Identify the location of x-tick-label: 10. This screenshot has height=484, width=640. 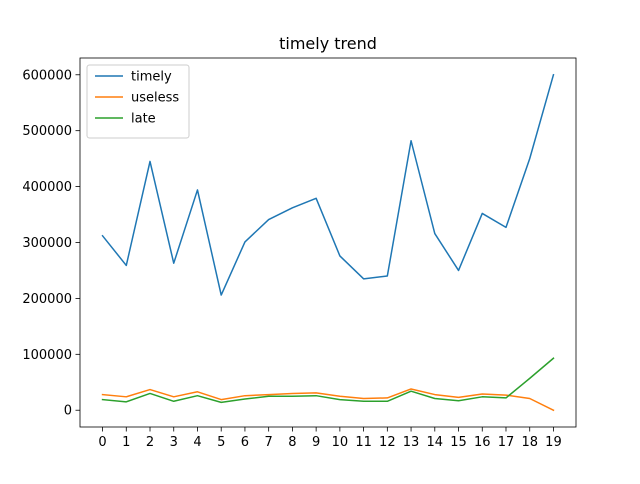
(340, 442).